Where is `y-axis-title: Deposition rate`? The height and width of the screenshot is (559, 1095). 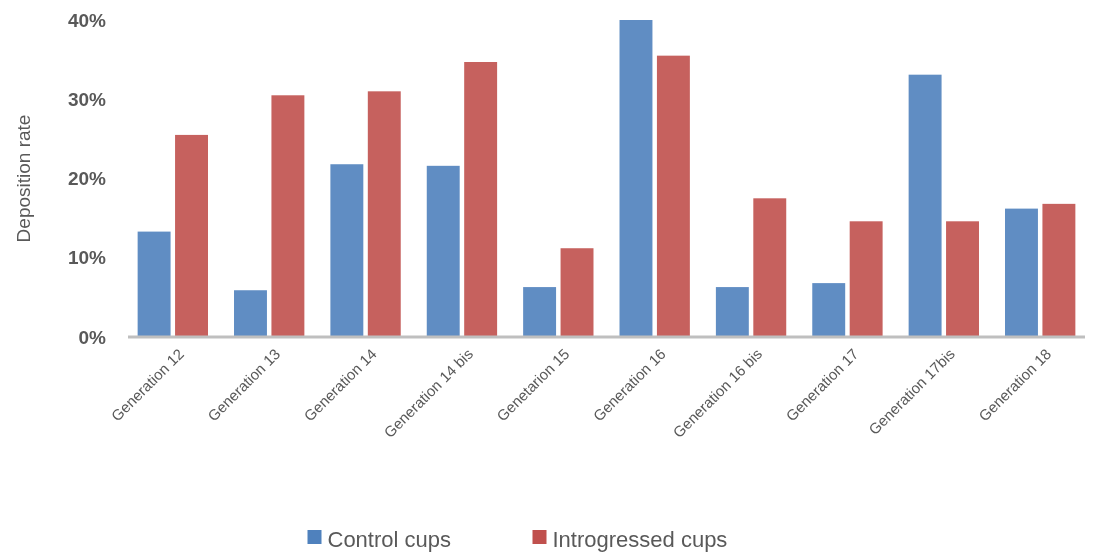 y-axis-title: Deposition rate is located at coordinates (23, 178).